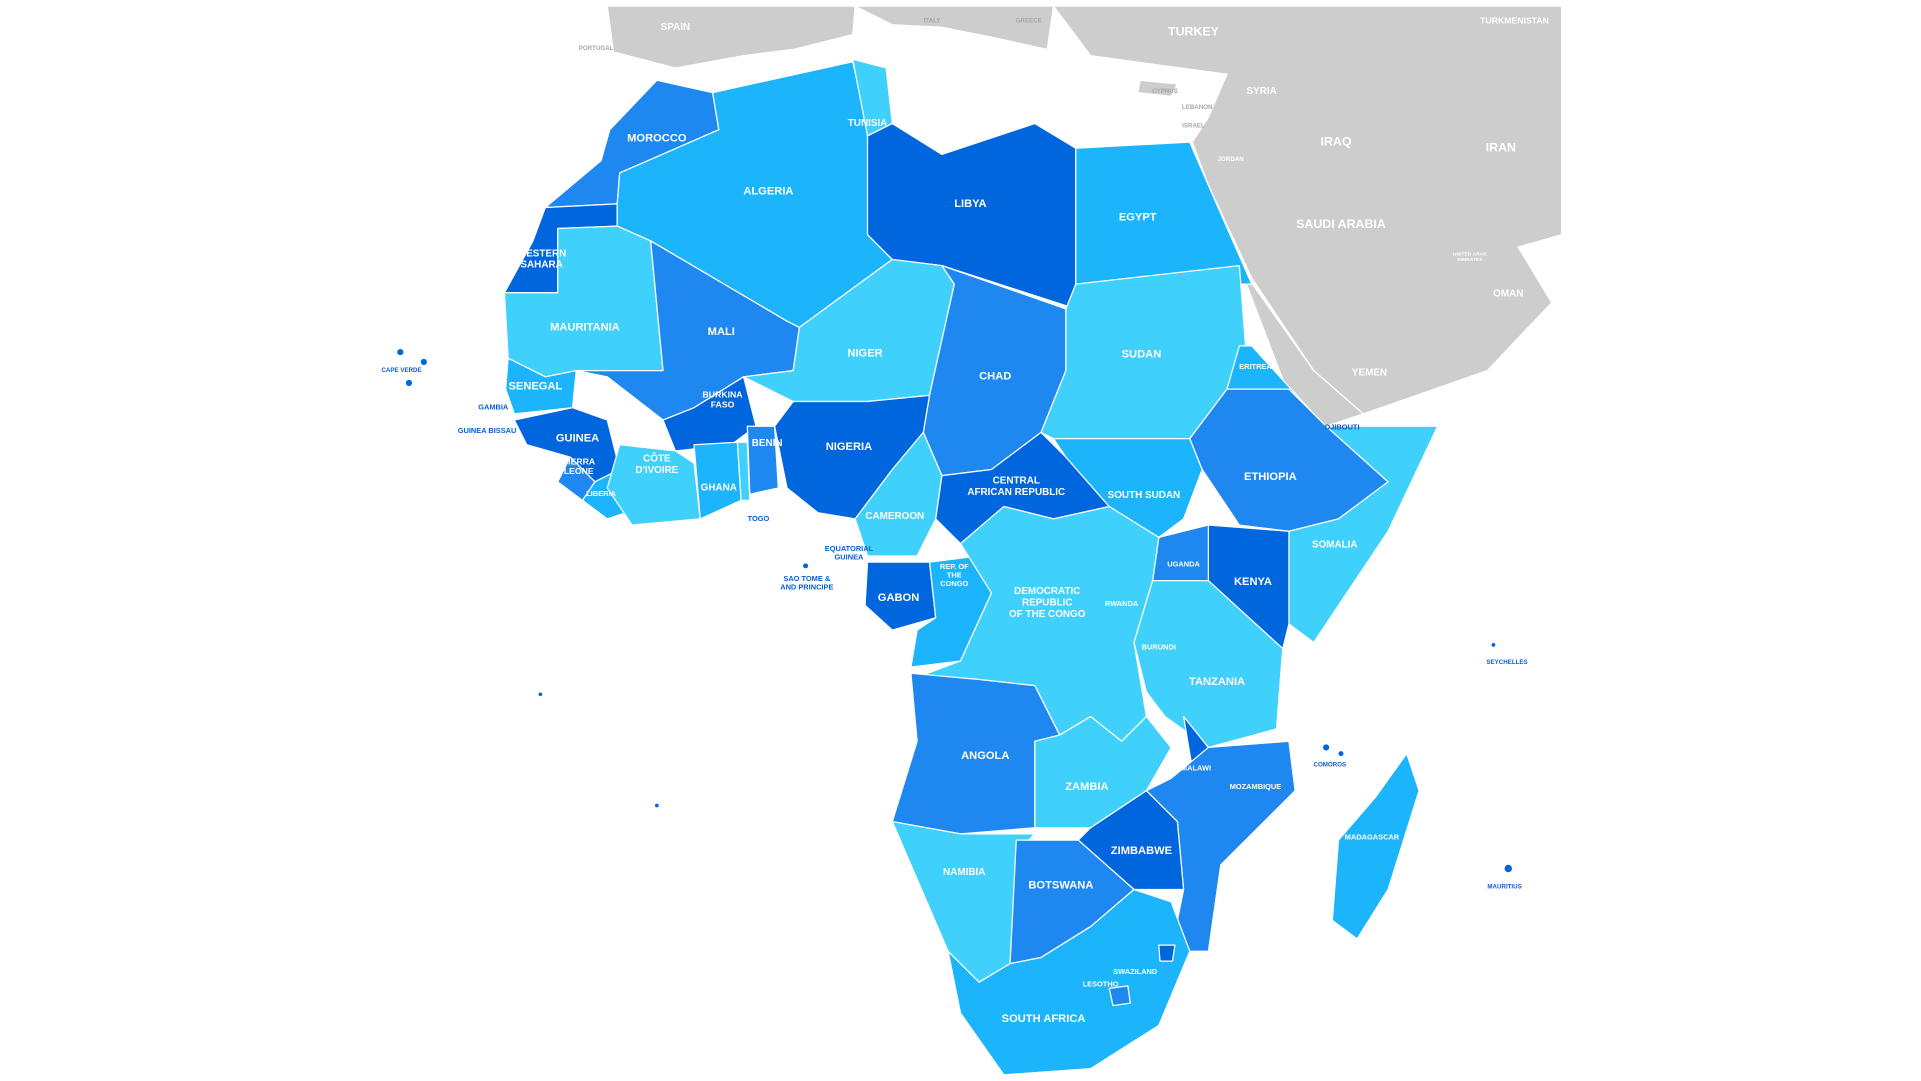  What do you see at coordinates (1141, 851) in the screenshot?
I see `country-label: ZIMBABWE` at bounding box center [1141, 851].